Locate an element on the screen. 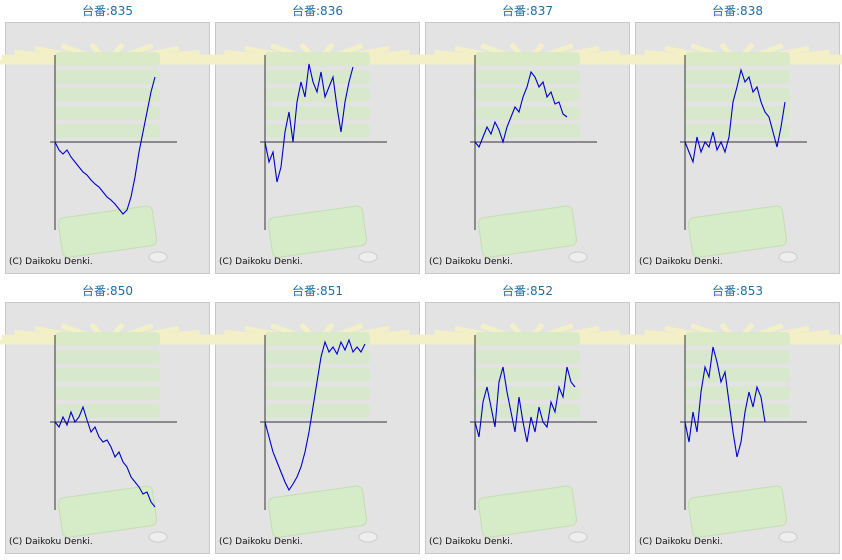  machine-title: 台番:836 is located at coordinates (317, 10).